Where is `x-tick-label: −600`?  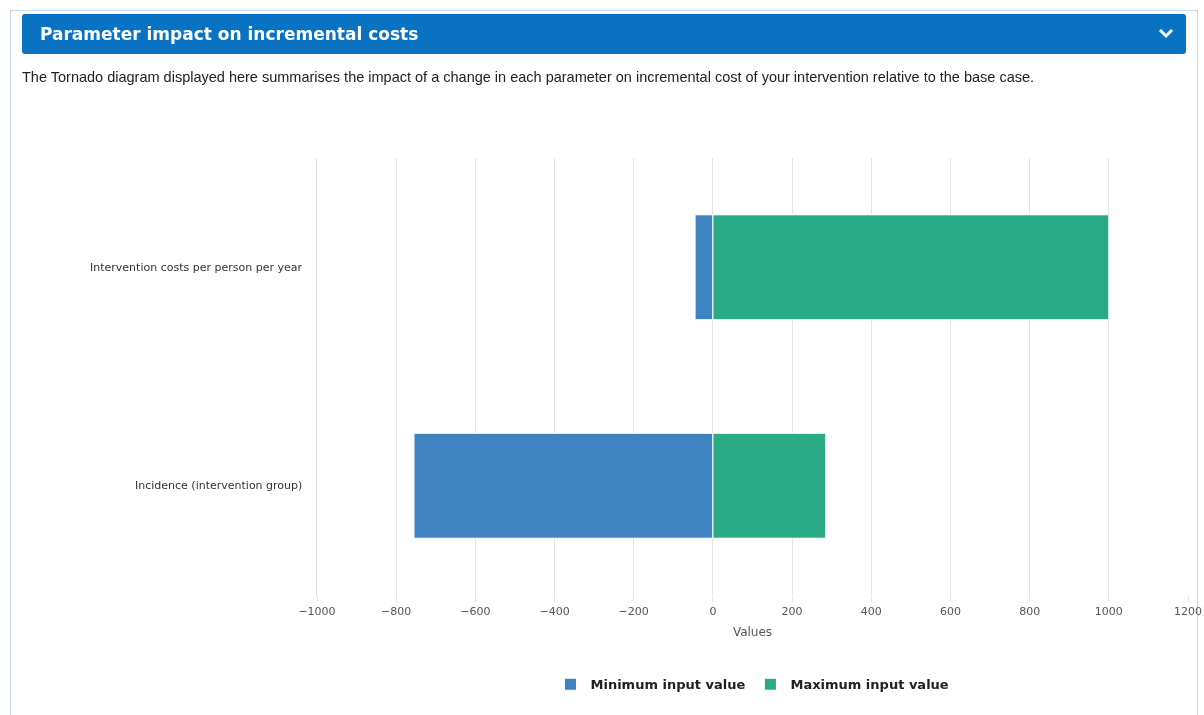 x-tick-label: −600 is located at coordinates (475, 612).